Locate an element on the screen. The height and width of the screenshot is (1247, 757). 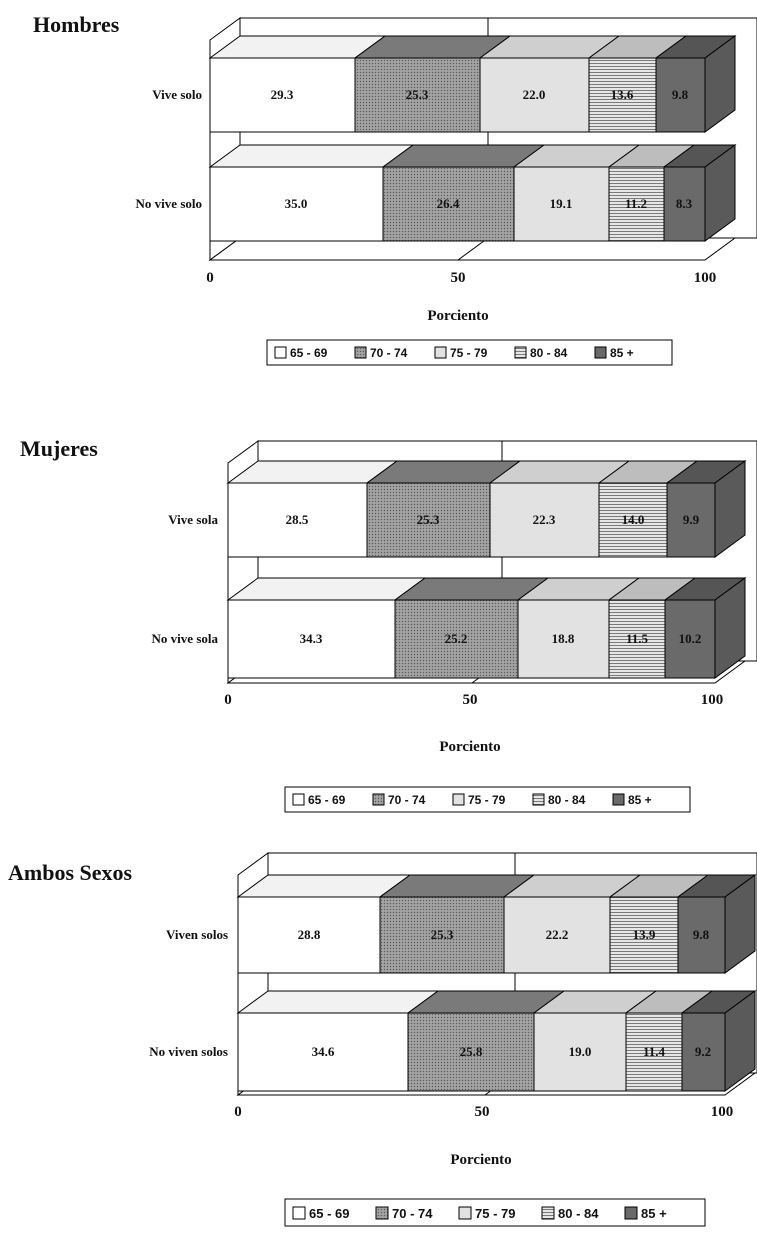
data-label: 22.3 is located at coordinates (544, 519).